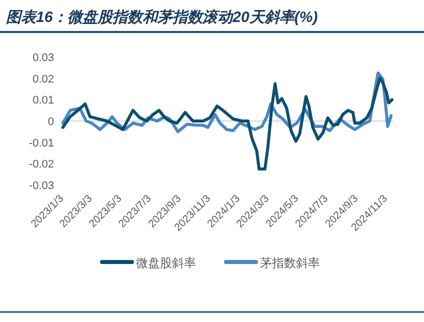 The image size is (424, 322). Describe the element at coordinates (166, 263) in the screenshot. I see `legend-label: 微盘股斜率` at that location.